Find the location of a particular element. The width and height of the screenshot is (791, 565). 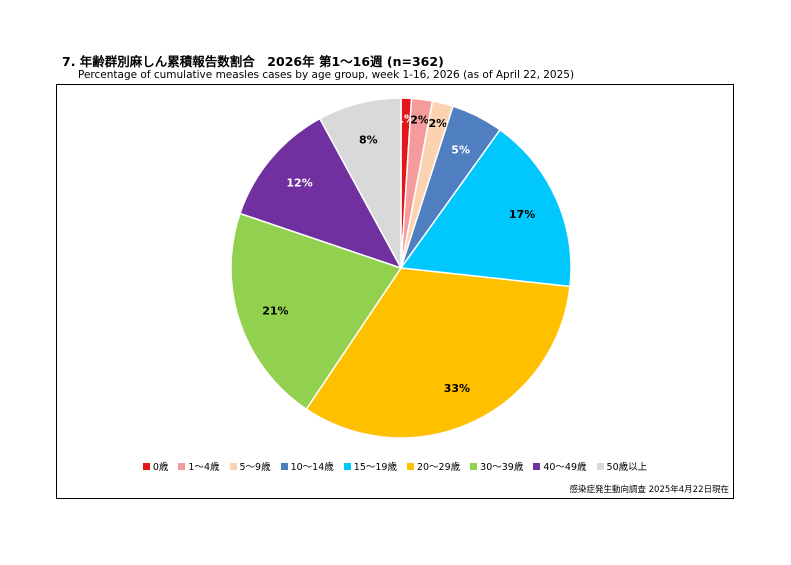

data-label-7: 21% is located at coordinates (275, 311).